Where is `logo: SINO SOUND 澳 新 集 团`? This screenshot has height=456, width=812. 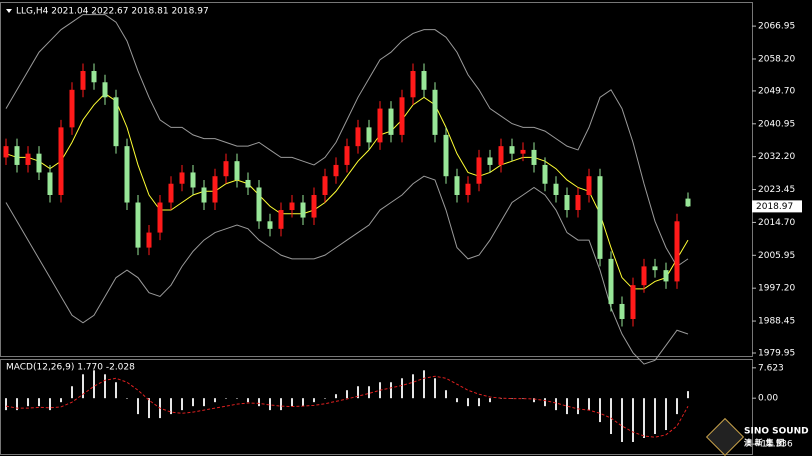 logo: SINO SOUND 澳 新 集 团 is located at coordinates (757, 436).